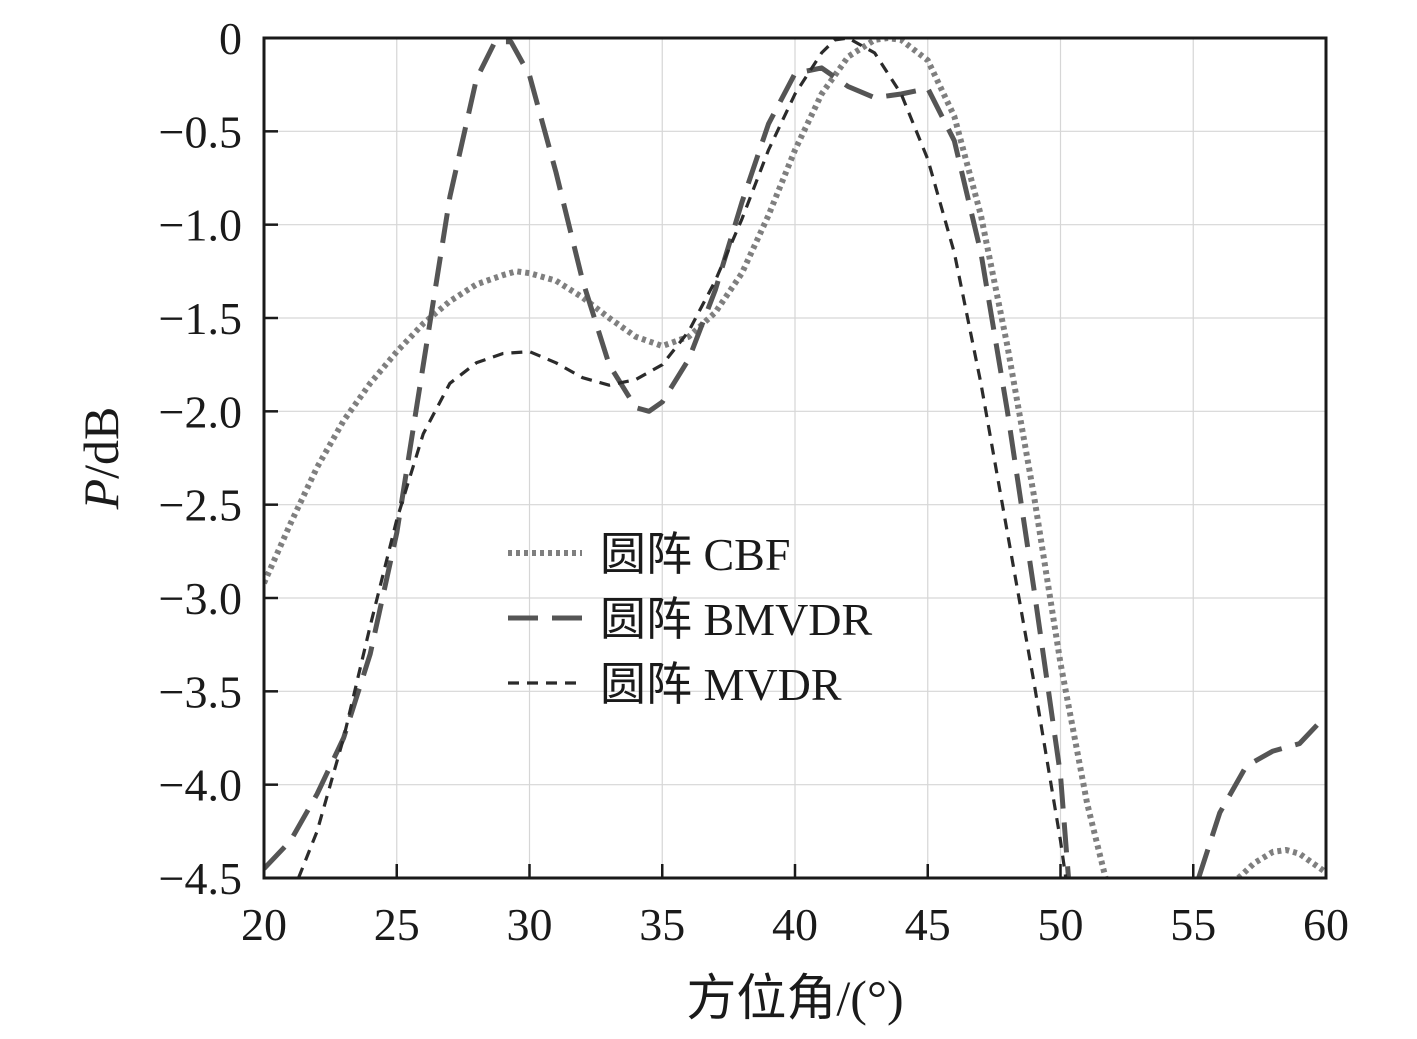 The width and height of the screenshot is (1417, 1039). I want to click on y-axis-title-italic: P, so click(101, 495).